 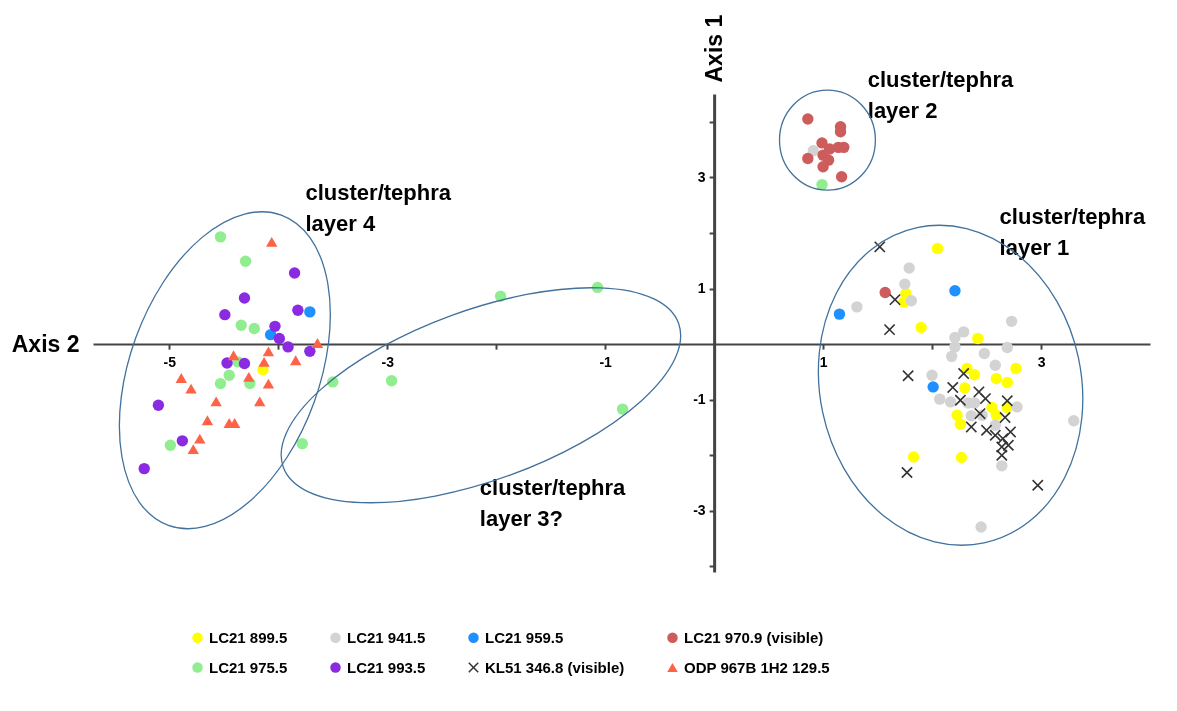 I want to click on y-axis-title: Axis 1, so click(x=713, y=48).